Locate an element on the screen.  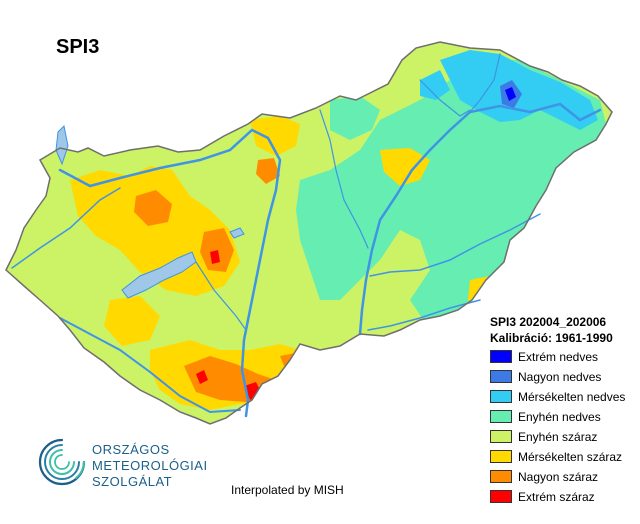
legend-item: Mérsékelten nedves is located at coordinates (564, 396).